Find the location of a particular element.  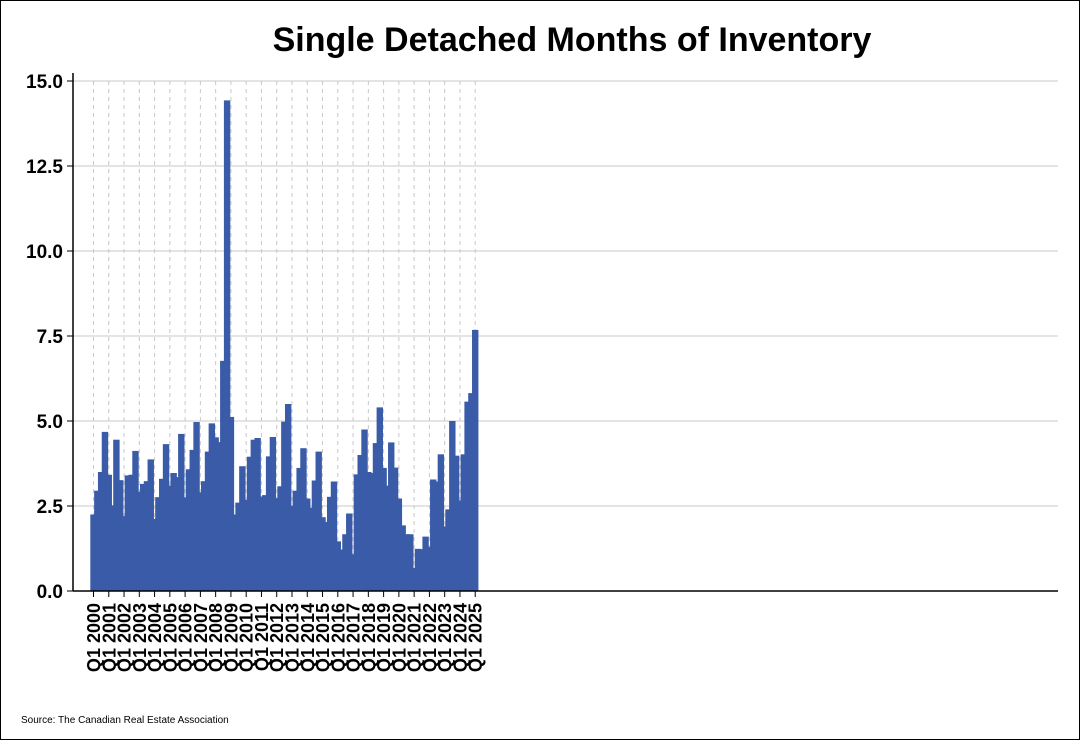

bar-q3-2023 is located at coordinates (452, 506).